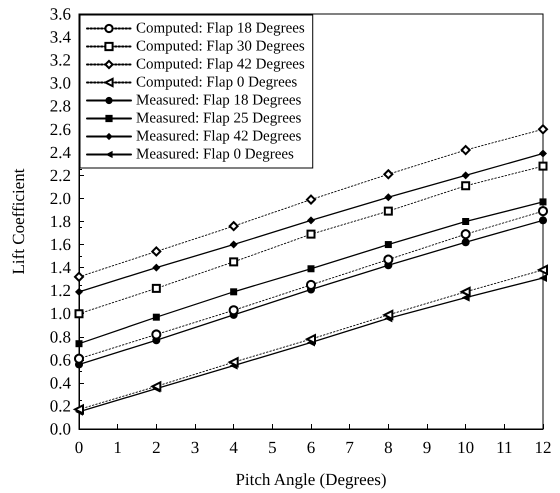 The width and height of the screenshot is (560, 493). I want to click on y-tick-label: 2.2, so click(60, 175).